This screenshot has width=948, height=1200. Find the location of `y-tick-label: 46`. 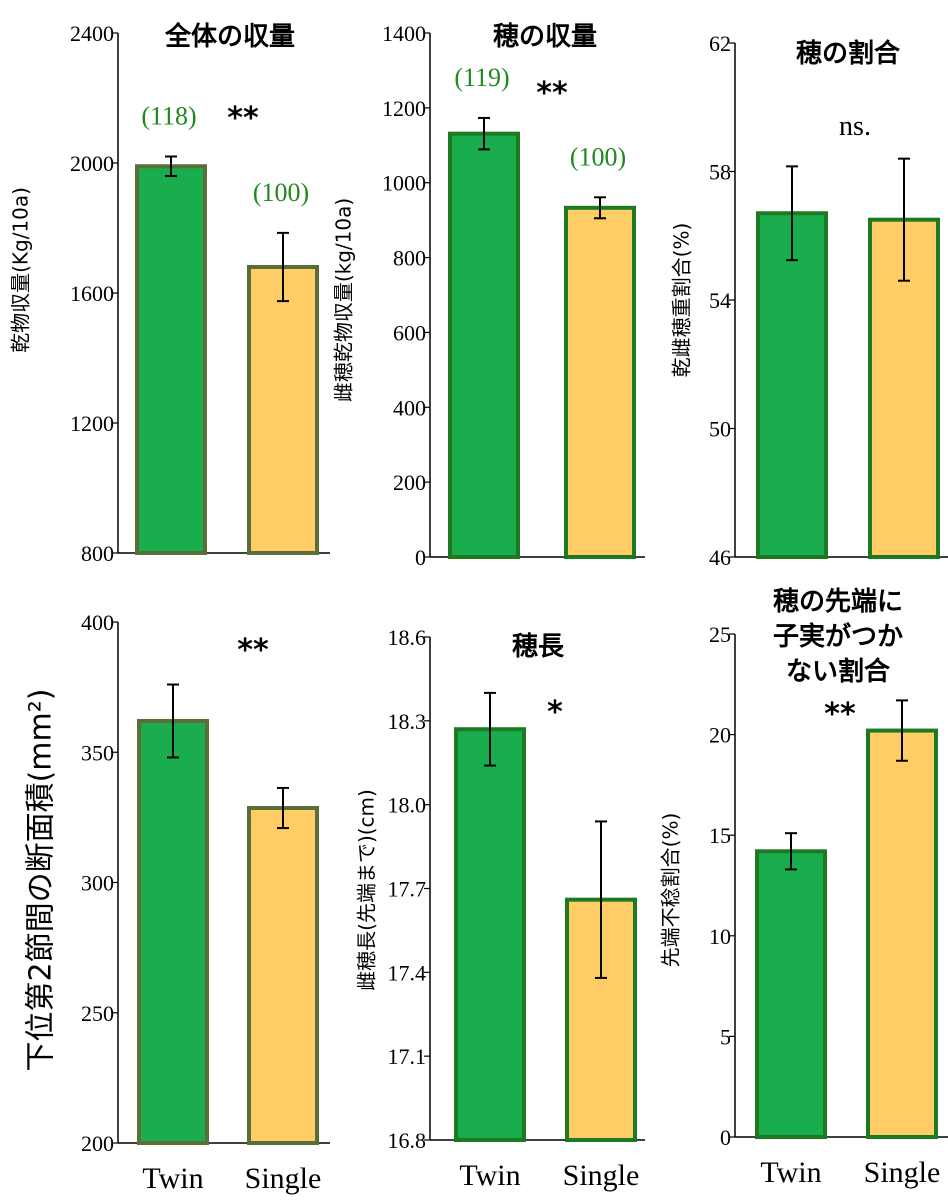

y-tick-label: 46 is located at coordinates (720, 557).